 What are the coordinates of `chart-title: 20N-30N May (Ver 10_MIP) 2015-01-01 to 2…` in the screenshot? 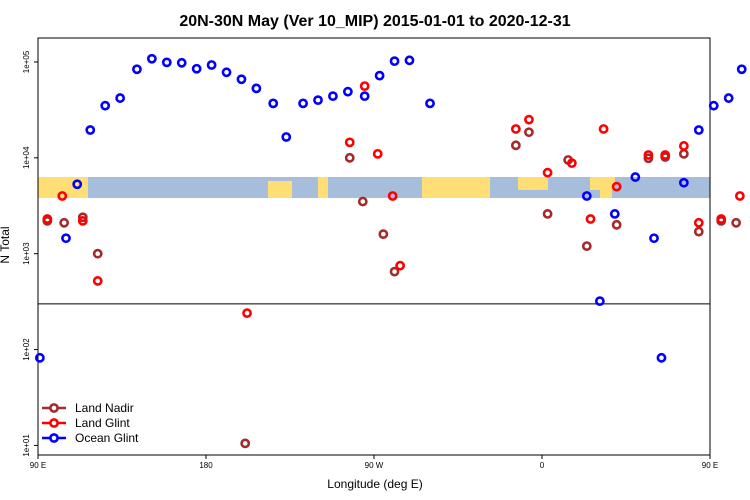 It's located at (374, 21).